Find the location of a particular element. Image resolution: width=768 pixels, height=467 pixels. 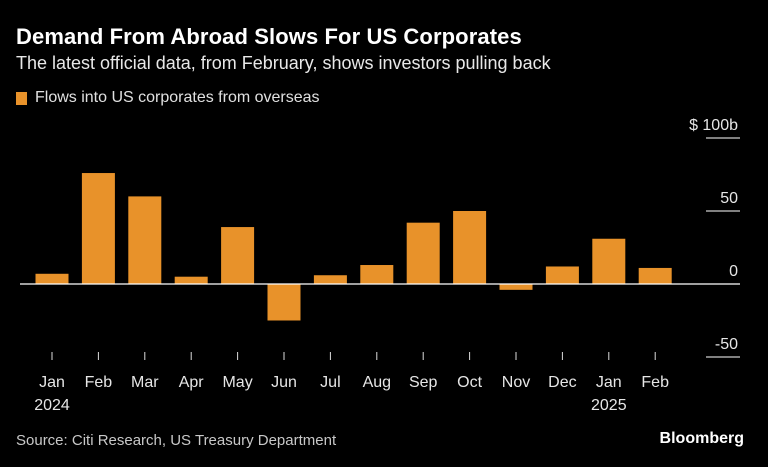

bloomberg-logo: Bloomberg is located at coordinates (701, 438).